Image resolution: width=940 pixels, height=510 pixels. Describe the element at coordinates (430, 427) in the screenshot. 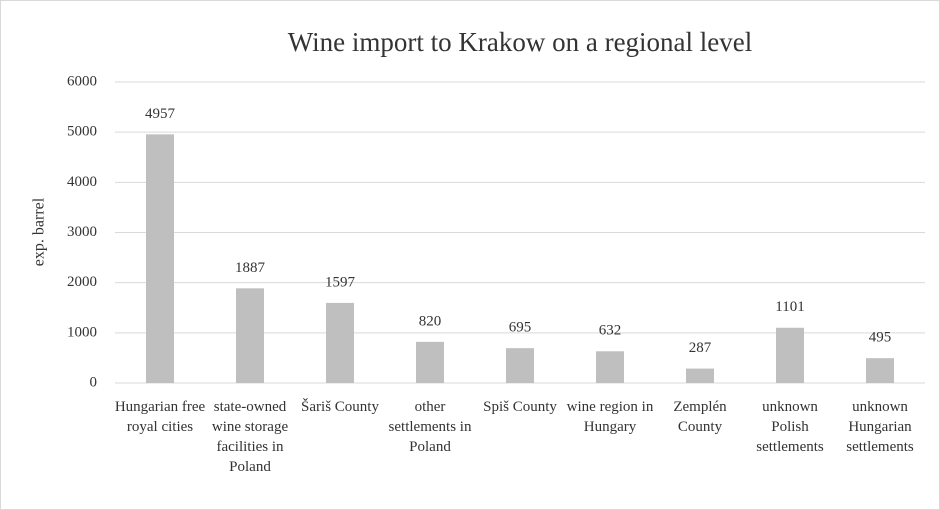

I see `x-tick-label: other settlements in Poland` at that location.